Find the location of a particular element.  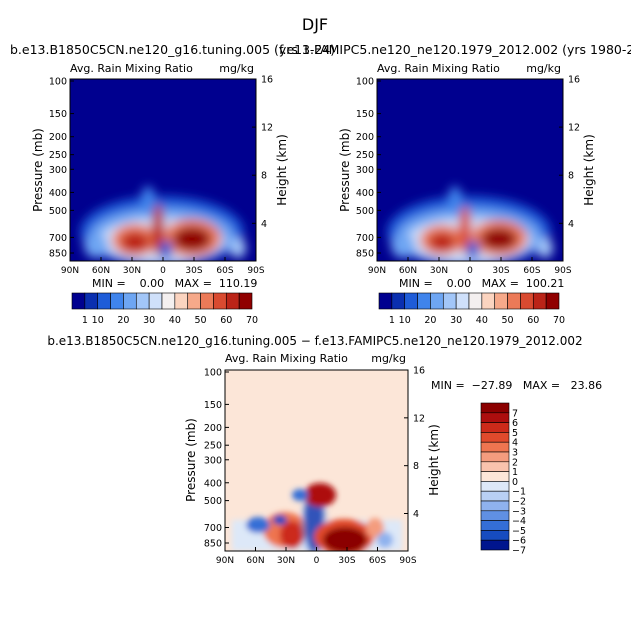

height-tick-label: 8 is located at coordinates (264, 176).